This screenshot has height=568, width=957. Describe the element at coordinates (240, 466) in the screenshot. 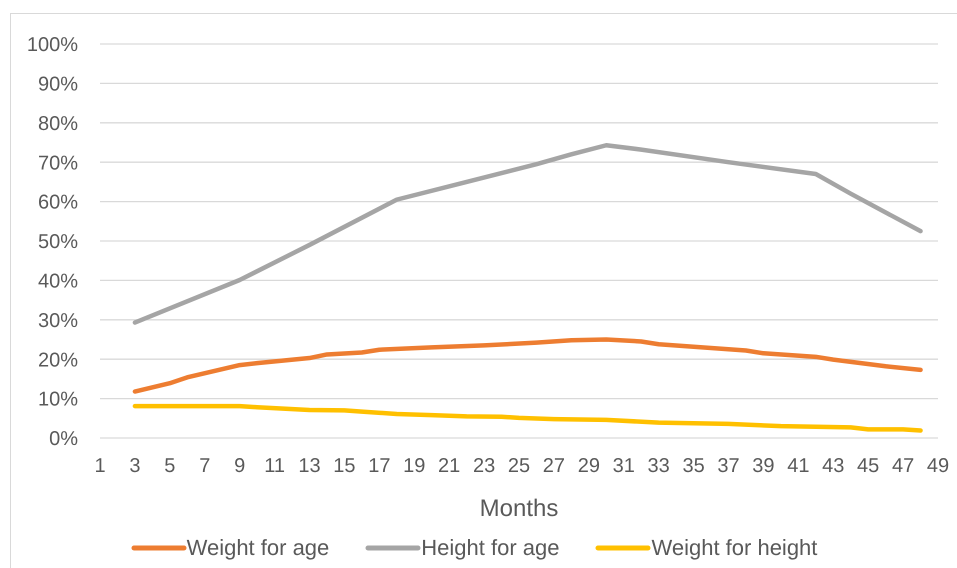

I see `x-tick-label: 9` at that location.